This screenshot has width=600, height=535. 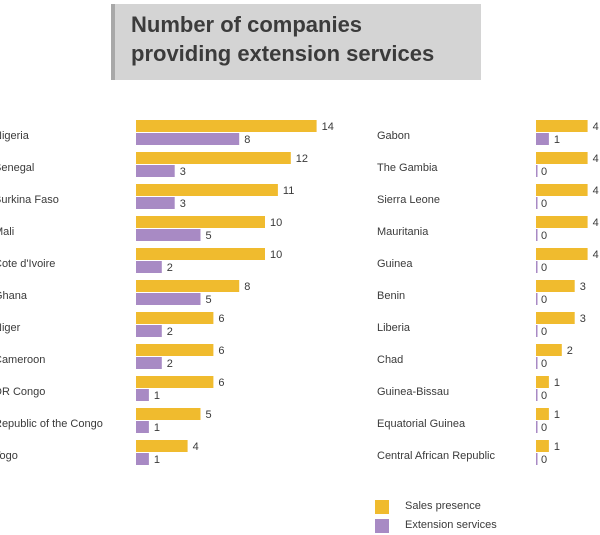 I want to click on value-label-extension-right-10: 0, so click(x=544, y=460).